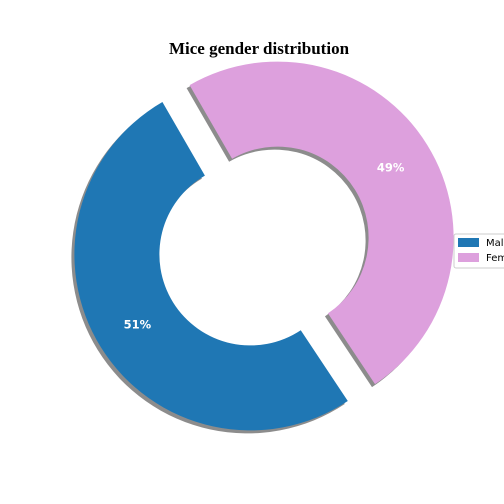  I want to click on legend: Mal Fem, so click(478, 251).